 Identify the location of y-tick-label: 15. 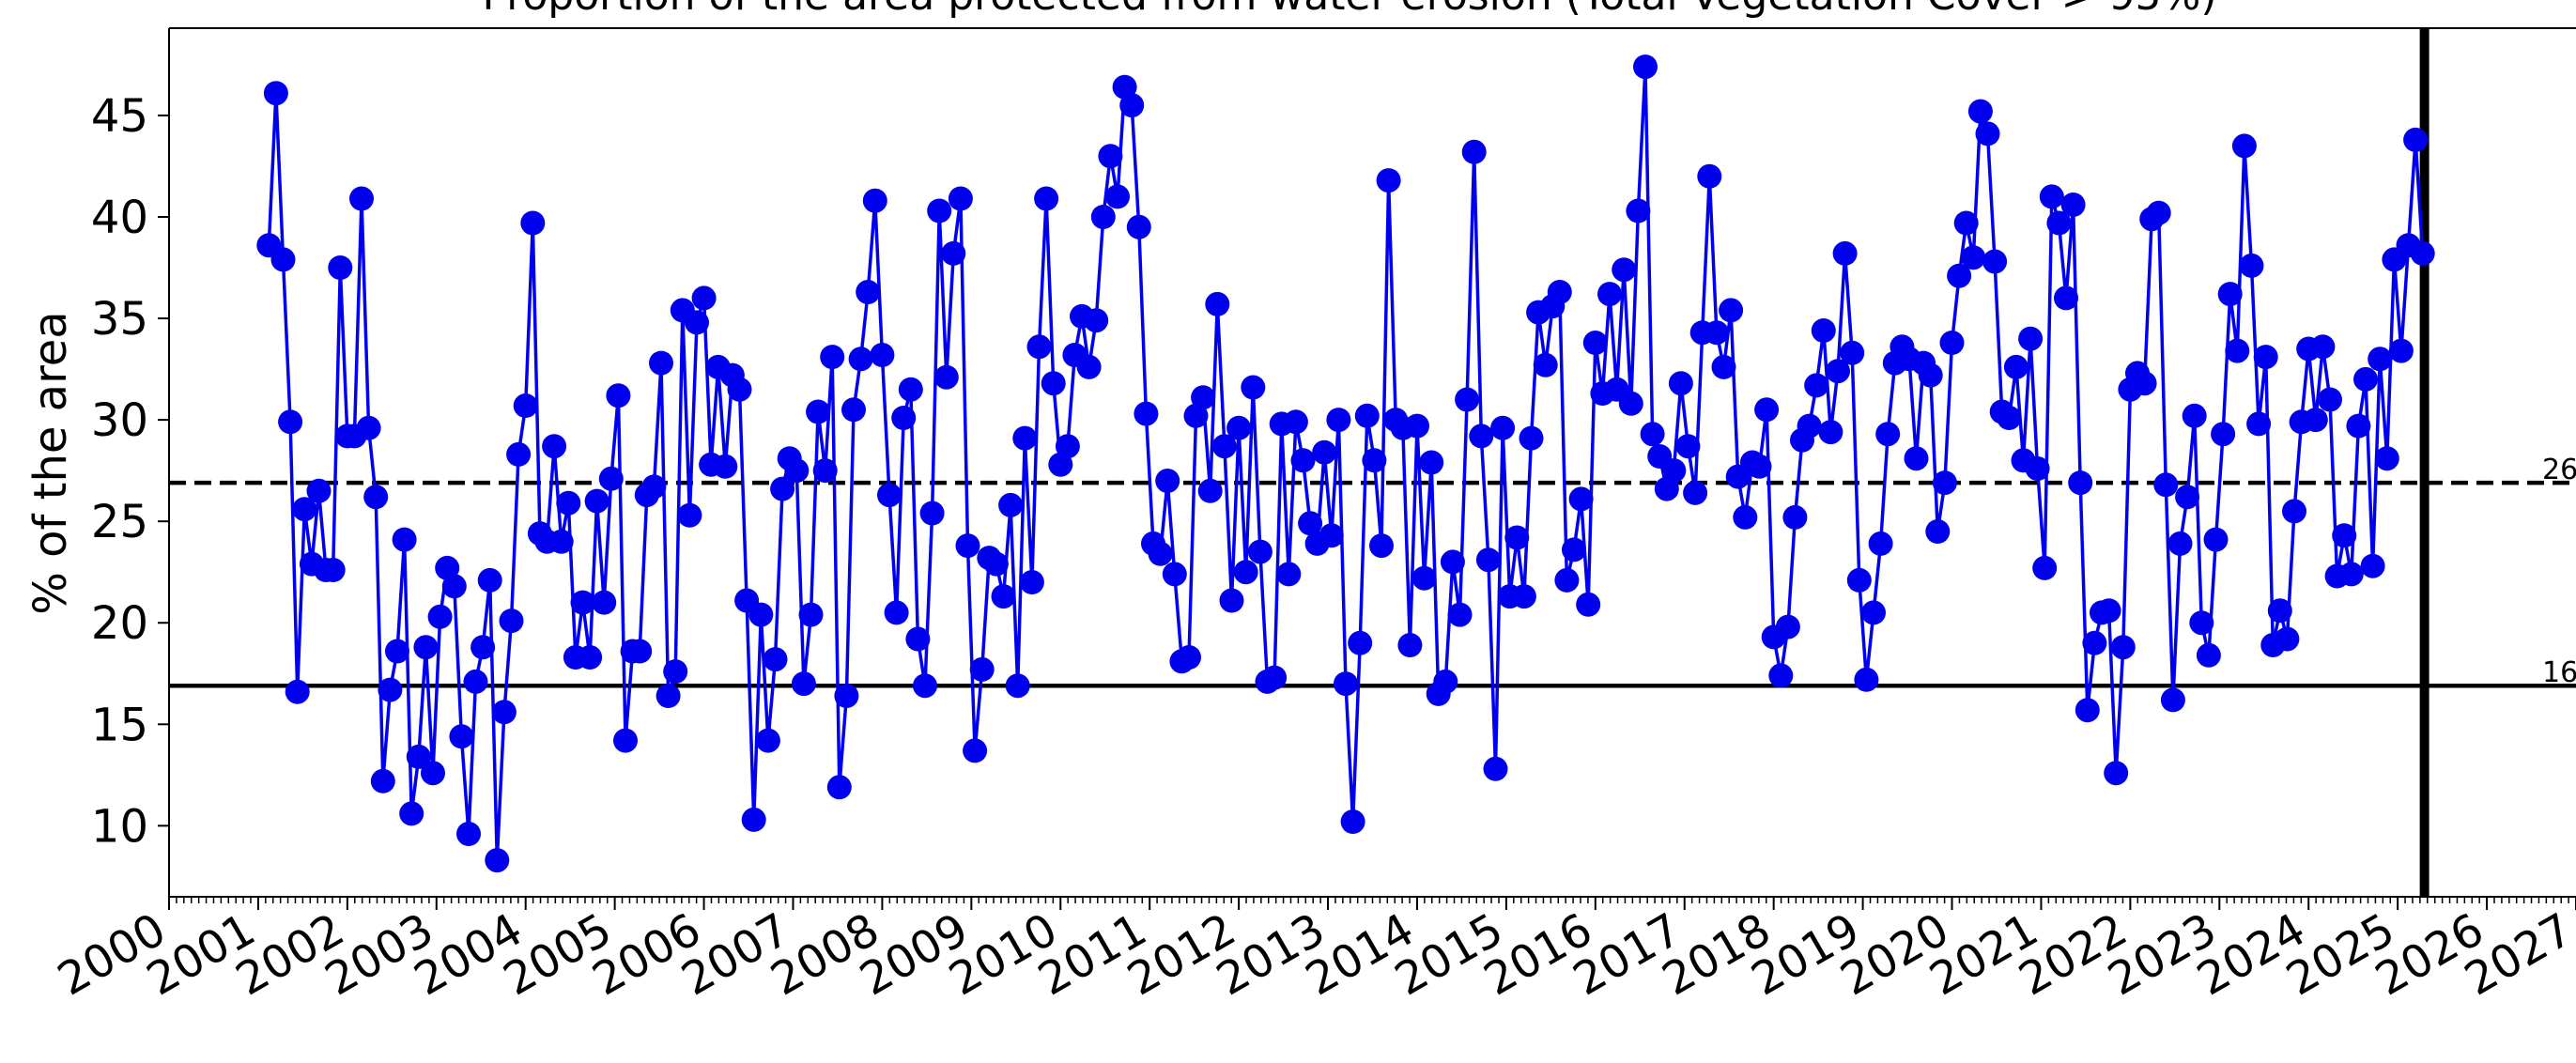
(119, 725).